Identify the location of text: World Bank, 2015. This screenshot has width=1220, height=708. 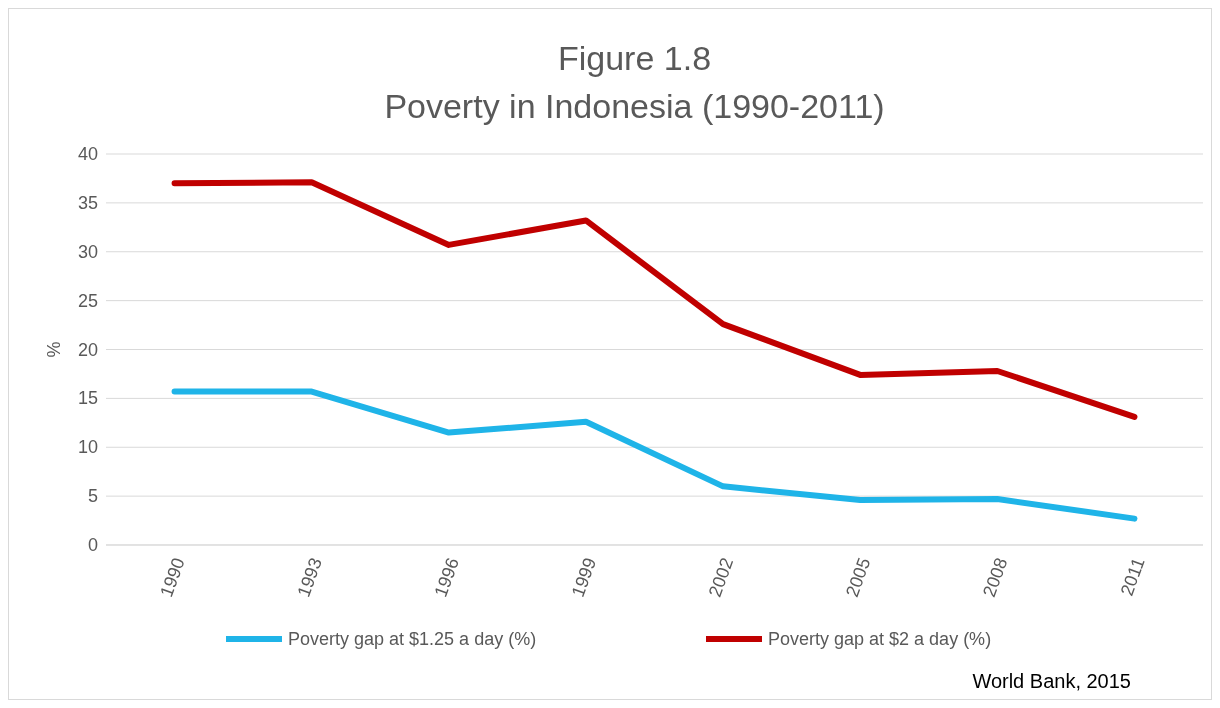
(1051, 681).